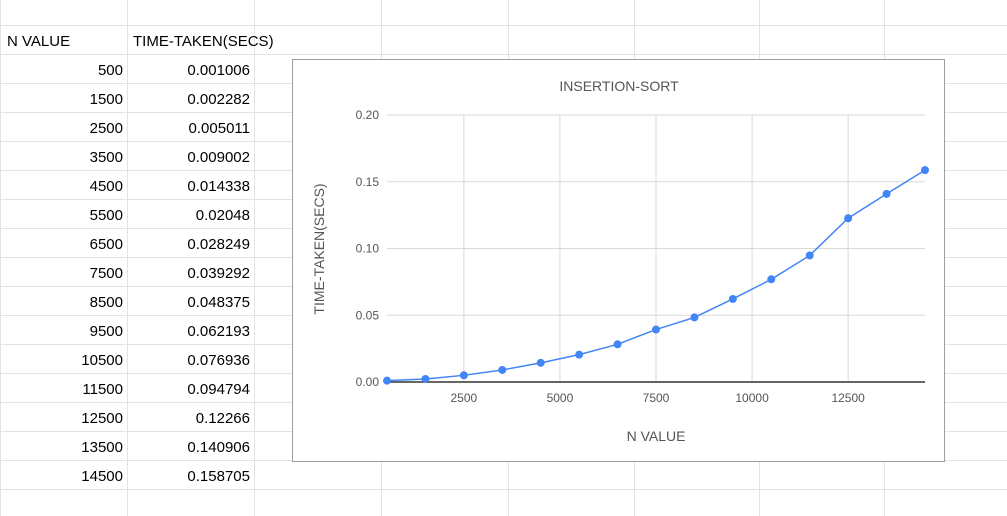 This screenshot has width=1007, height=516. Describe the element at coordinates (218, 99) in the screenshot. I see `cell-time-taken: 0.002282` at that location.